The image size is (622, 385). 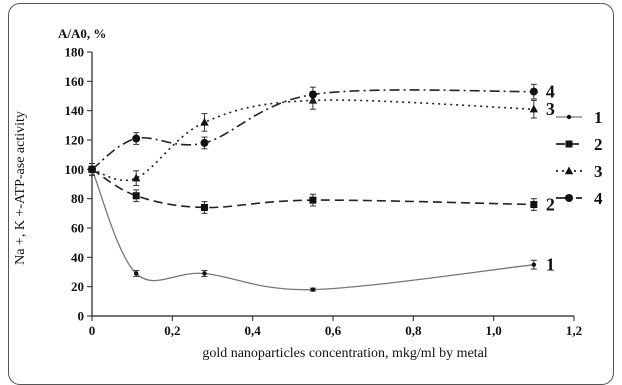 I want to click on series-2: 2, so click(x=321, y=188).